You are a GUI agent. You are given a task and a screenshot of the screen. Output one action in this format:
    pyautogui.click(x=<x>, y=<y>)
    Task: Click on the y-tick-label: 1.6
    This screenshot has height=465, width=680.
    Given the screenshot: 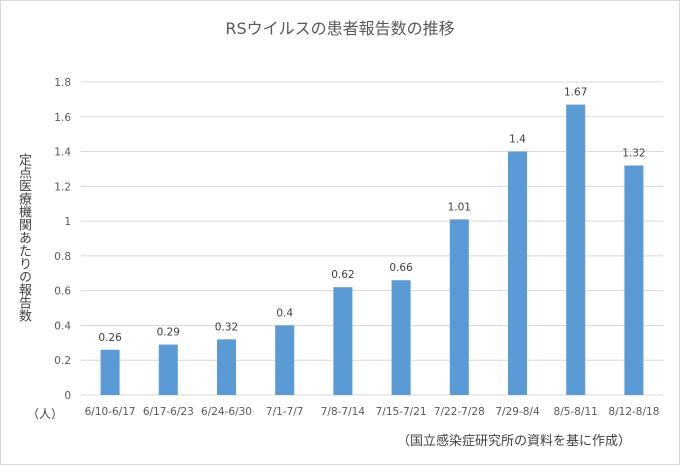 What is the action you would take?
    pyautogui.click(x=62, y=118)
    